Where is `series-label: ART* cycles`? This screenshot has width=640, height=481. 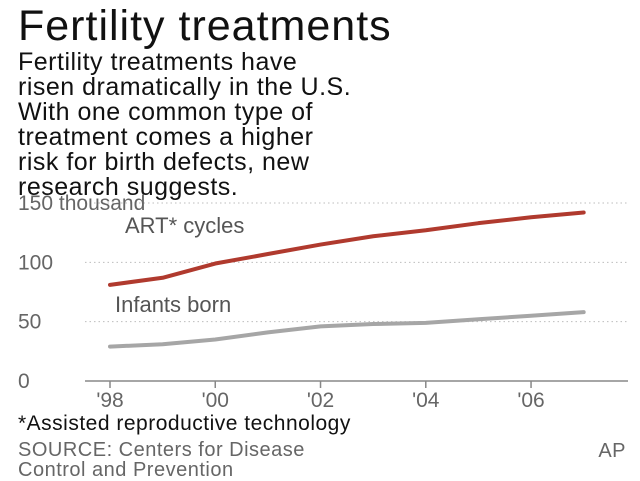 series-label: ART* cycles is located at coordinates (184, 225).